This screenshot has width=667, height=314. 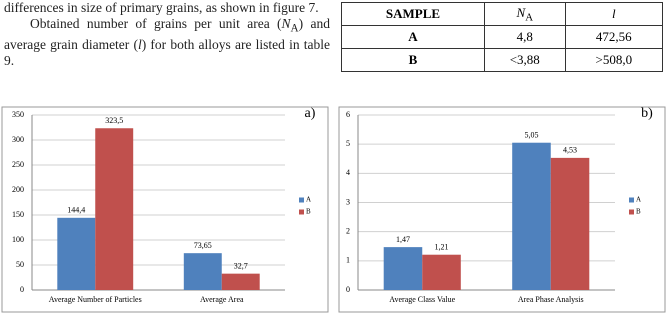 What do you see at coordinates (348, 201) in the screenshot?
I see `y-tick-label: 3` at bounding box center [348, 201].